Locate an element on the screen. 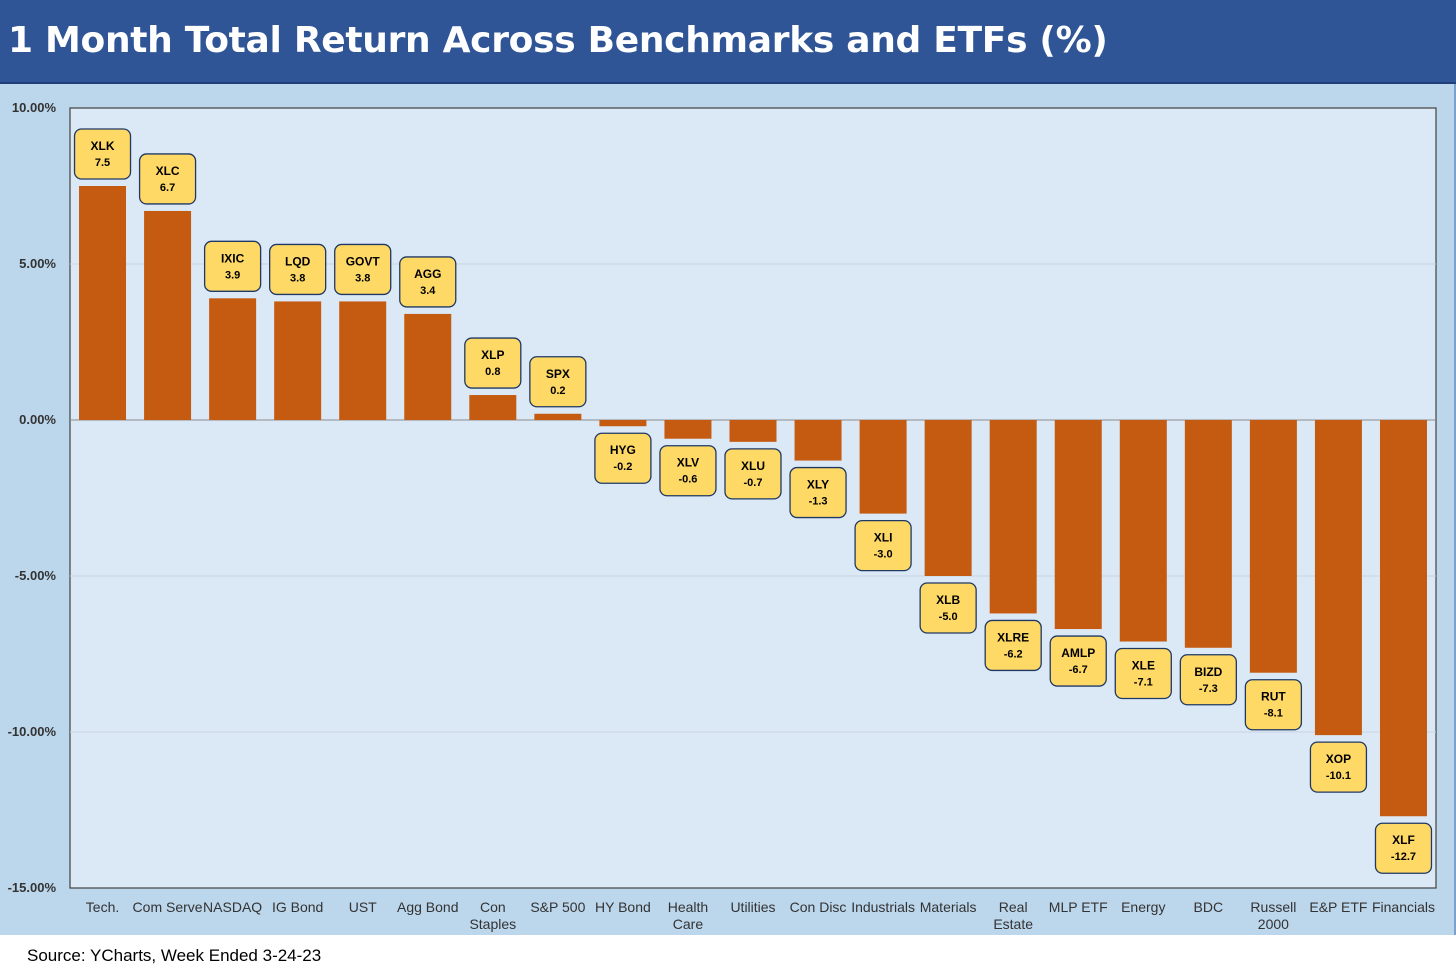 Image resolution: width=1456 pixels, height=976 pixels. x-tick-label-line: Staples is located at coordinates (492, 924).